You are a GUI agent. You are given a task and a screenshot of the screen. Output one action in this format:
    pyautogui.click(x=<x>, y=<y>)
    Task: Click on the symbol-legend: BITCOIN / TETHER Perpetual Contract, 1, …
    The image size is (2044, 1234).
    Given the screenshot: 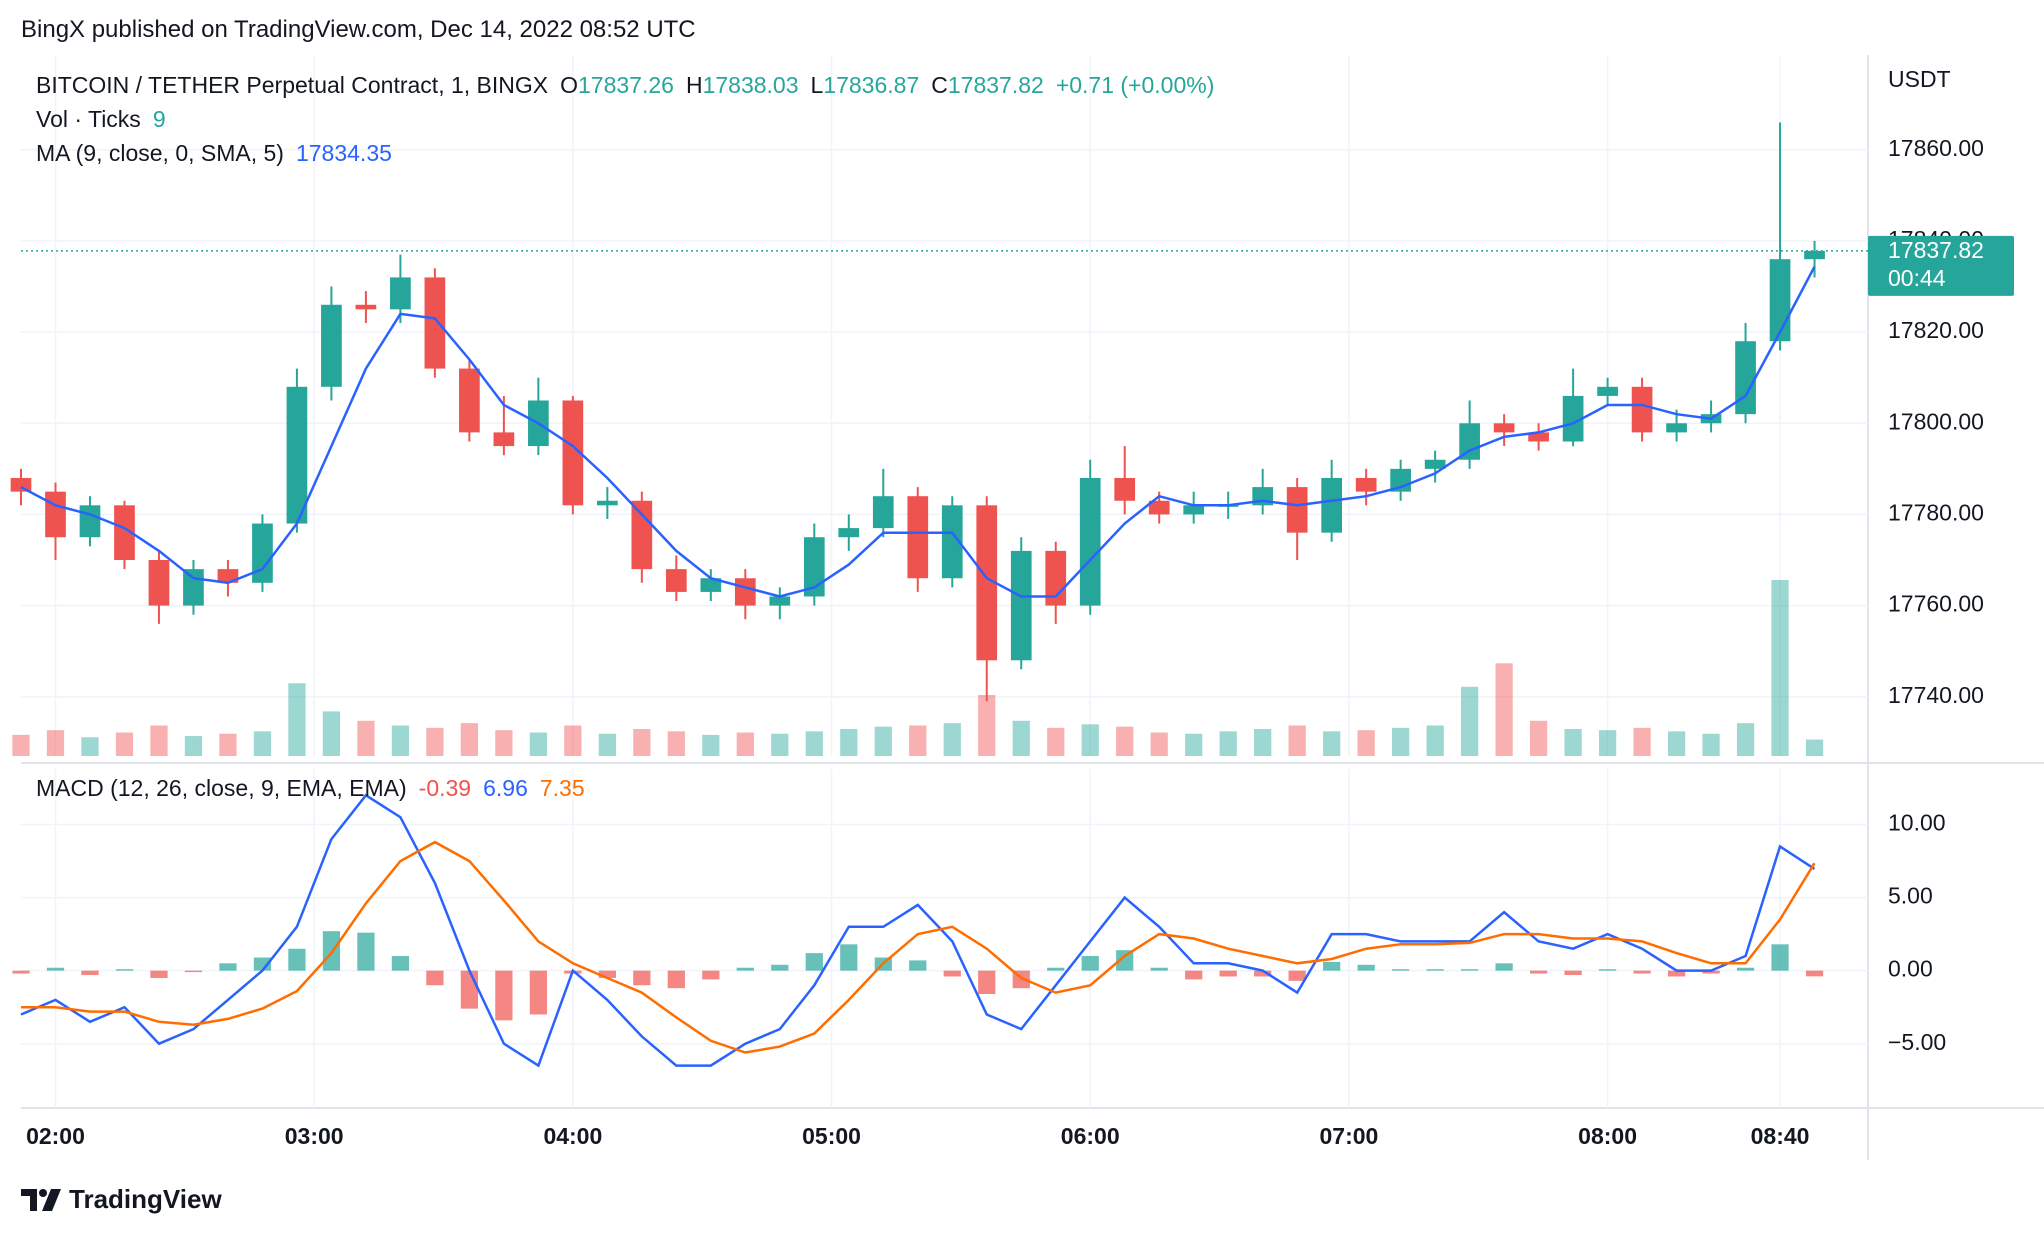 What is the action you would take?
    pyautogui.click(x=631, y=85)
    